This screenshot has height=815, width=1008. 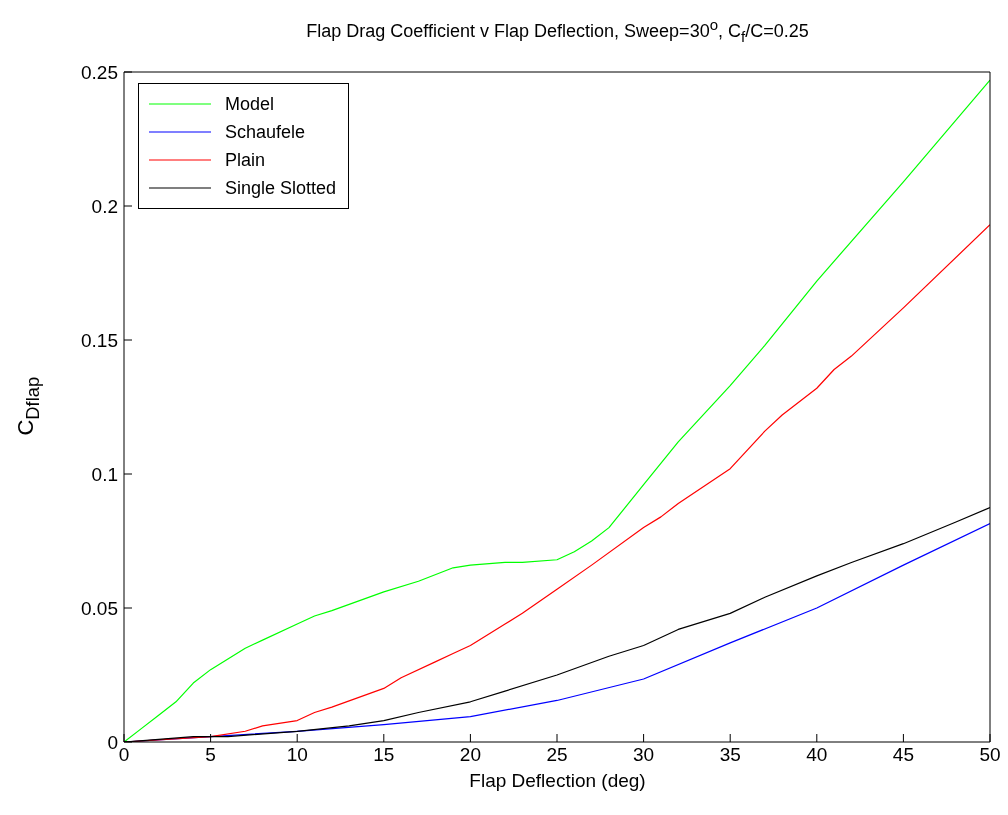 I want to click on y-tick-label: 0.25, so click(x=99, y=72).